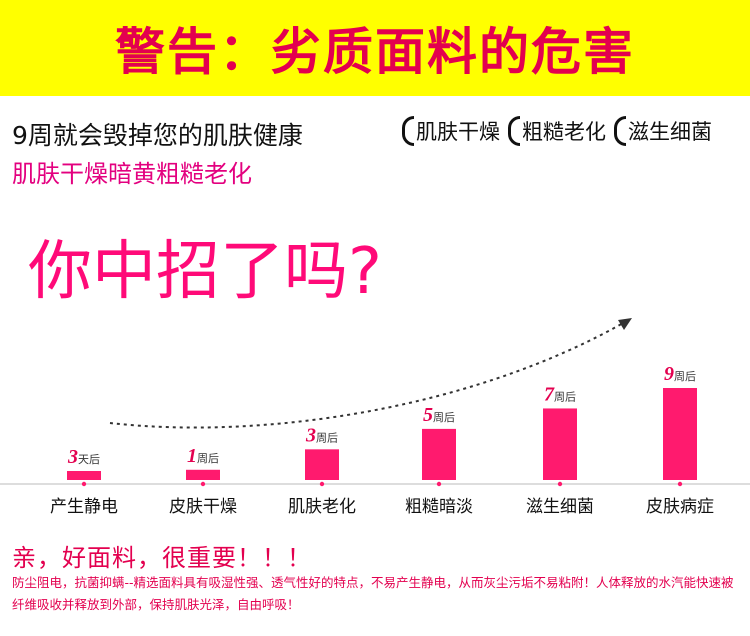 The image size is (750, 636). Describe the element at coordinates (83, 457) in the screenshot. I see `bar-value-label: 3天后` at that location.